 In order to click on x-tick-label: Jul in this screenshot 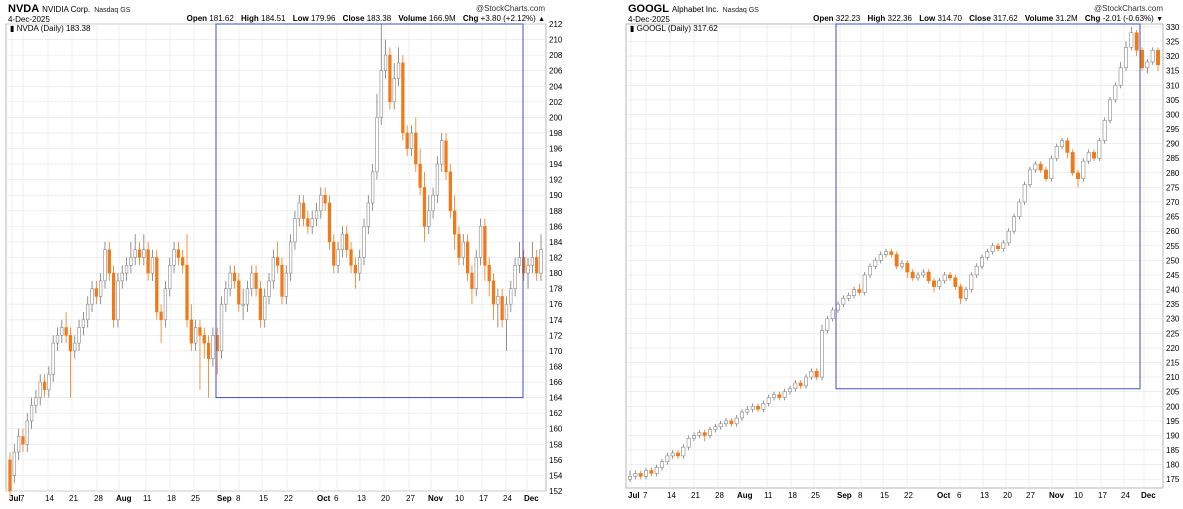, I will do `click(634, 495)`.